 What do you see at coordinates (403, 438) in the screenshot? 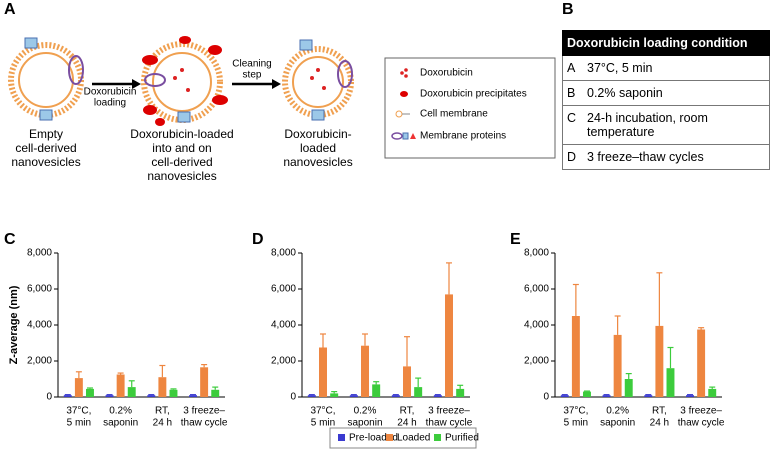
I see `chart-legend-box` at bounding box center [403, 438].